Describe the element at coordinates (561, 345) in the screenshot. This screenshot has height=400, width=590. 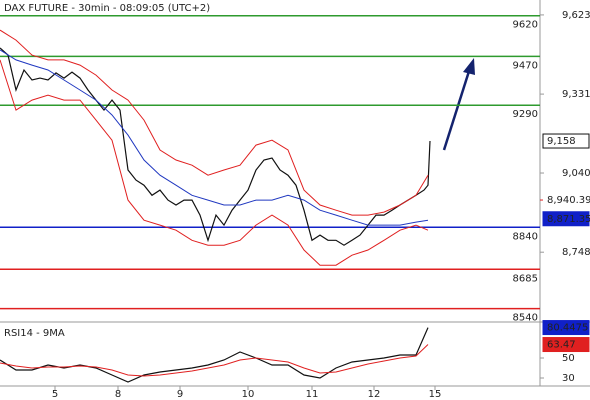
I see `value-marker-label: 63.47` at that location.